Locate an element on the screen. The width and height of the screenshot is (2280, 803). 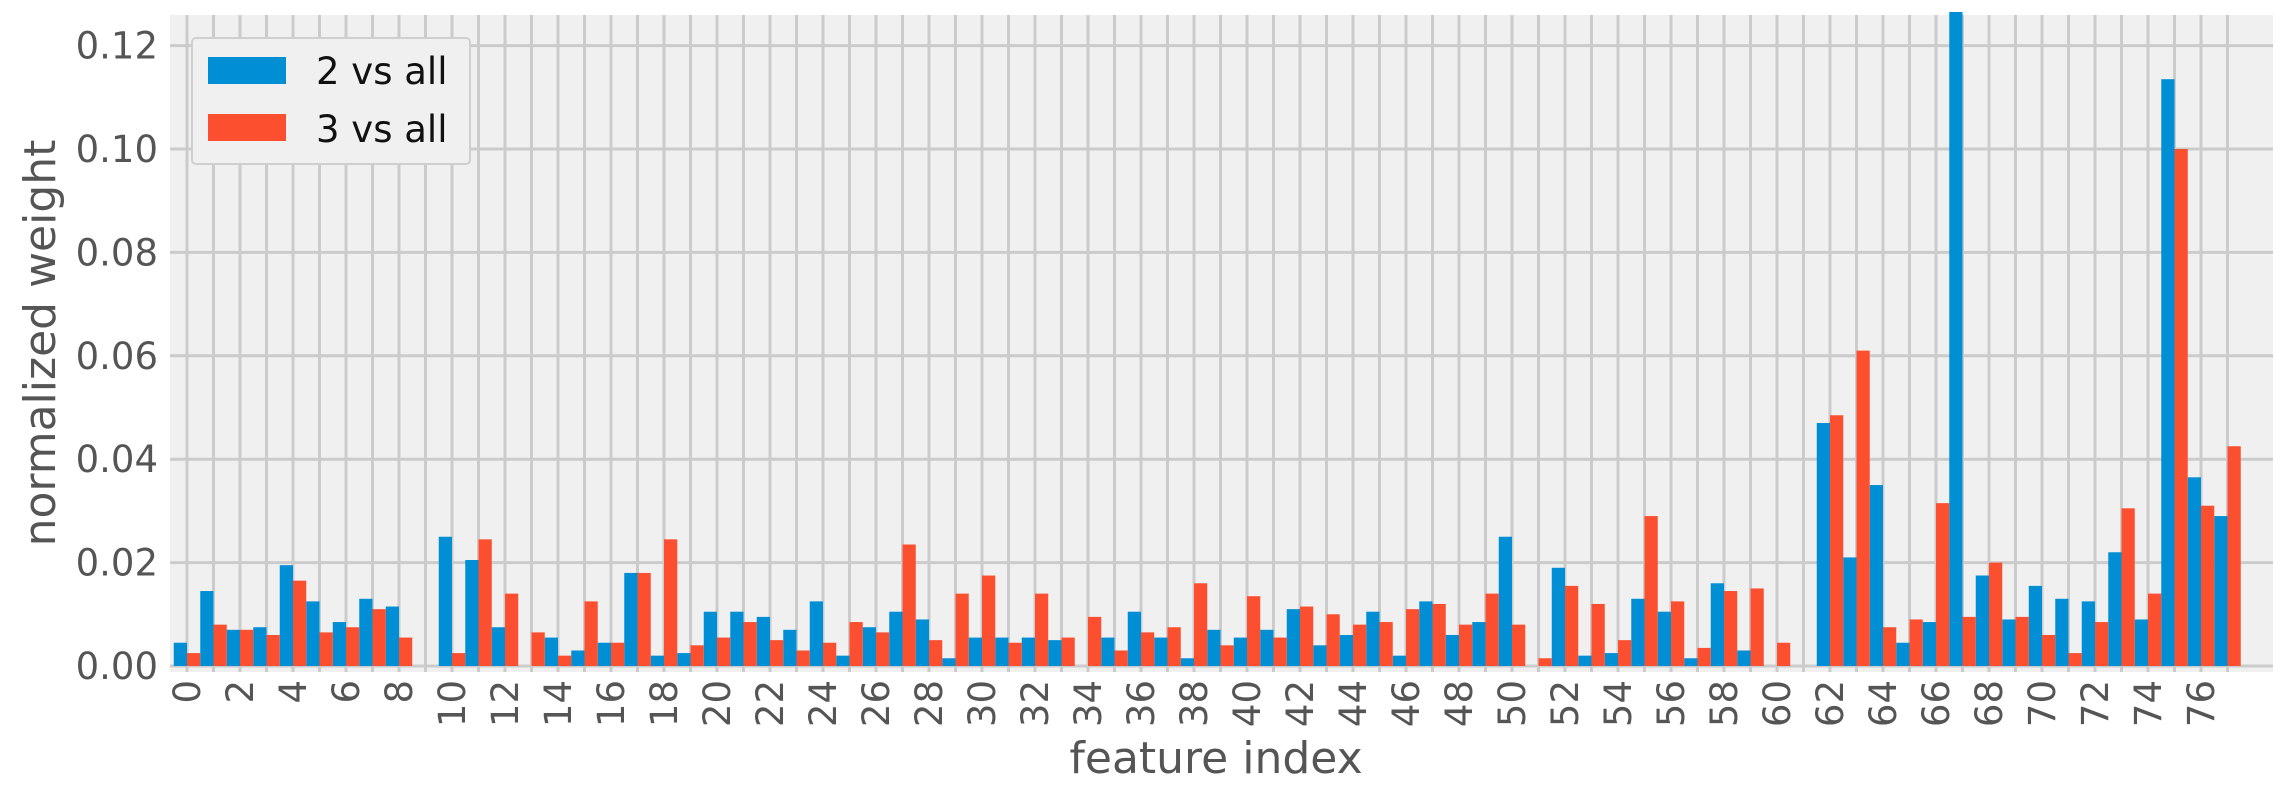
x-tick-label: 14 is located at coordinates (558, 703).